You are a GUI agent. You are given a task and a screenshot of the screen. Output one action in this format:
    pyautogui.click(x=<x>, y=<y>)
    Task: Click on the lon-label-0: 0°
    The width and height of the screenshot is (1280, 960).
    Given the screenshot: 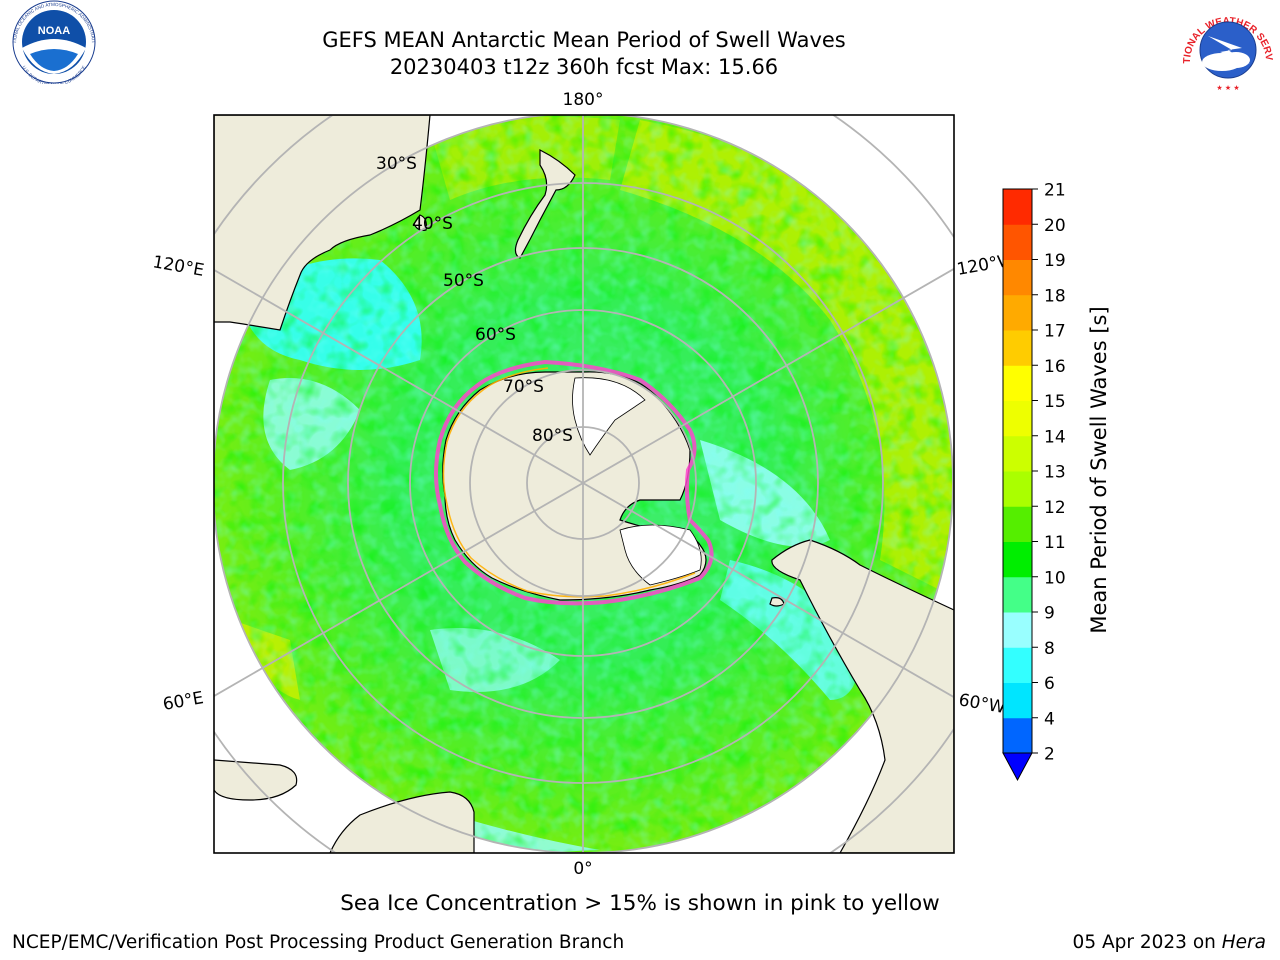 What is the action you would take?
    pyautogui.click(x=582, y=869)
    